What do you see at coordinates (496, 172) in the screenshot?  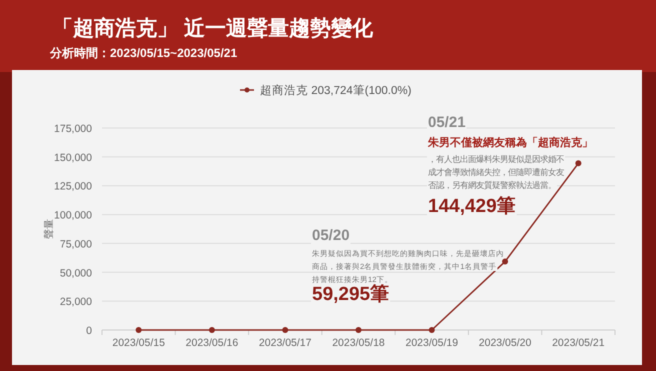 I see `annotation: ，有人也出面爆料朱男疑似是因求婚不成才會導致情緒失控，但隨即遭前女友否認，另有網友質疑警察執法過當。` at bounding box center [496, 172].